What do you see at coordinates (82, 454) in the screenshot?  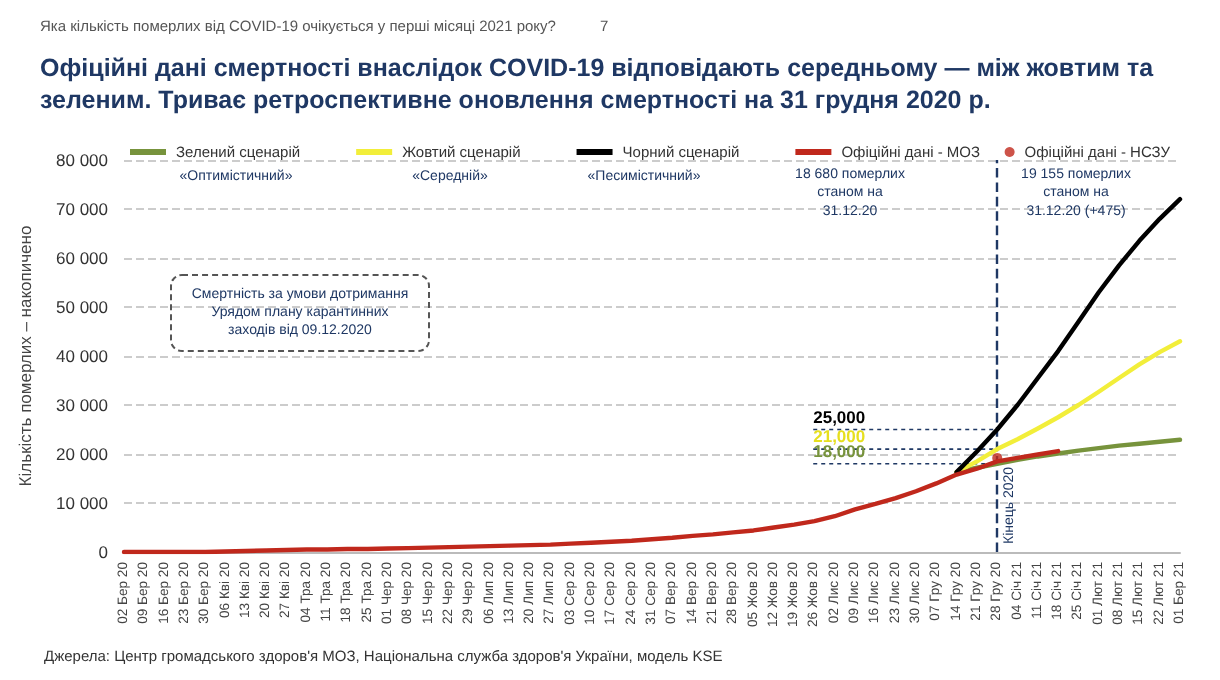 I see `y-tick-label: 20 000` at bounding box center [82, 454].